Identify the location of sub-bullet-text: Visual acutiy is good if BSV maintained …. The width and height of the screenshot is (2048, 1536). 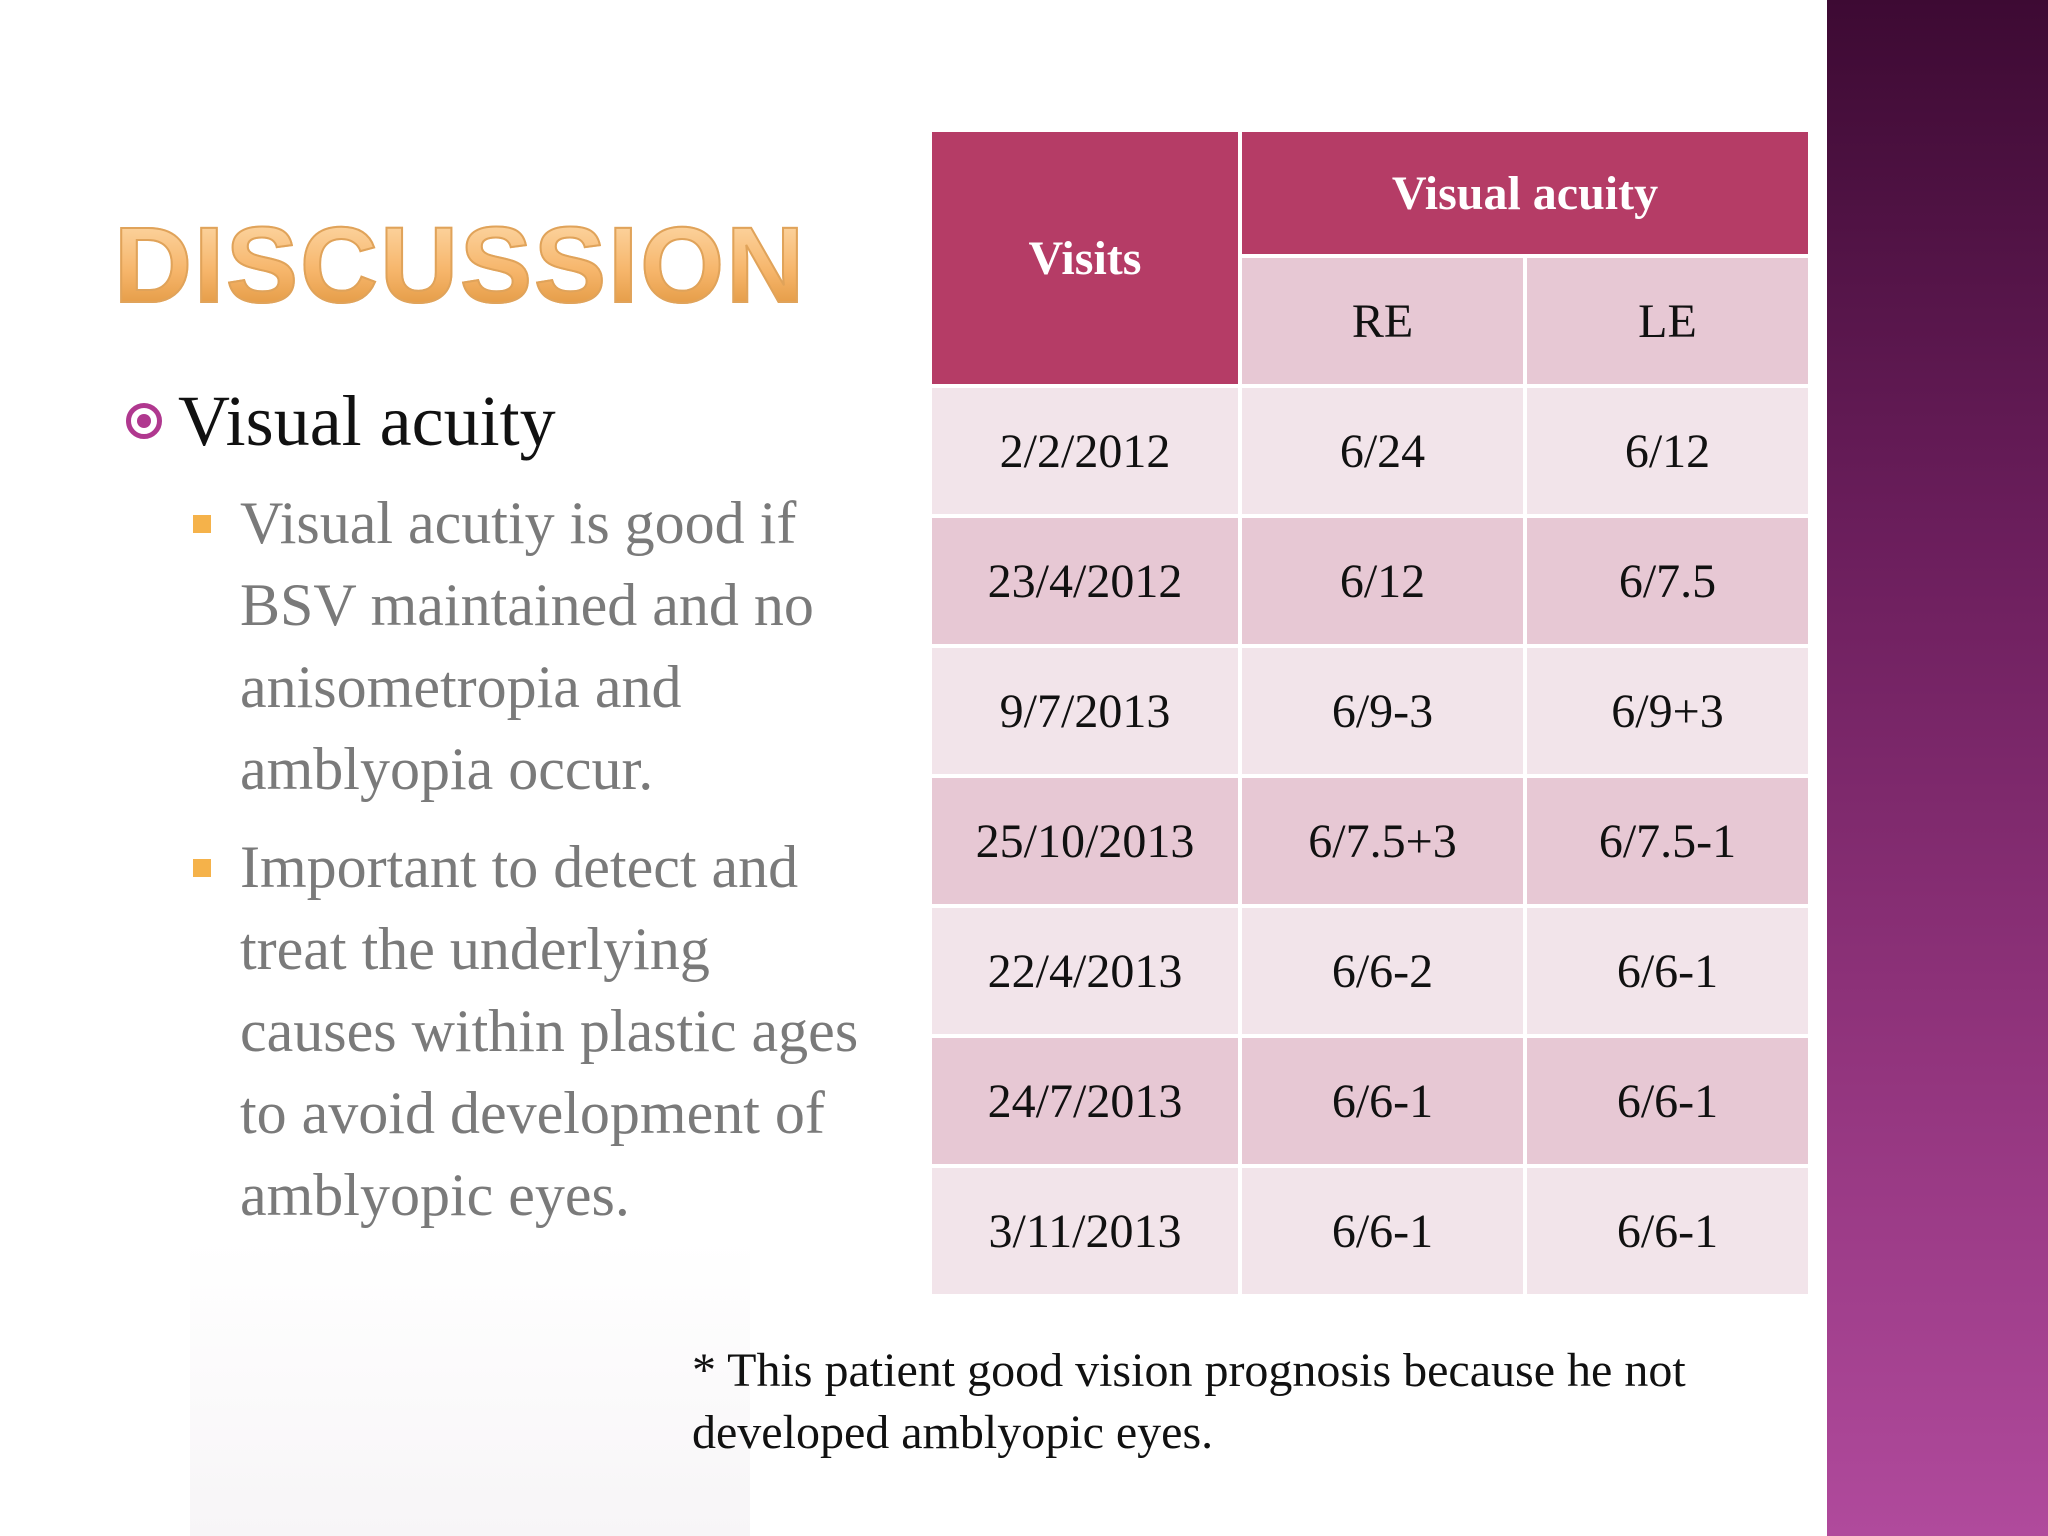
(527, 646).